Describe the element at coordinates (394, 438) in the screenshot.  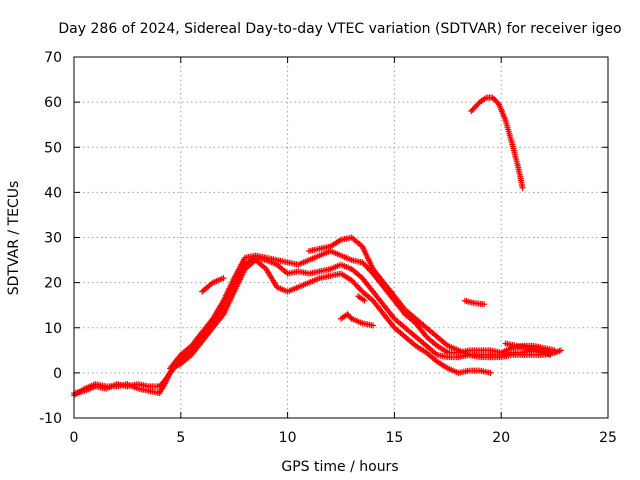
I see `x-tick-label: 15` at that location.